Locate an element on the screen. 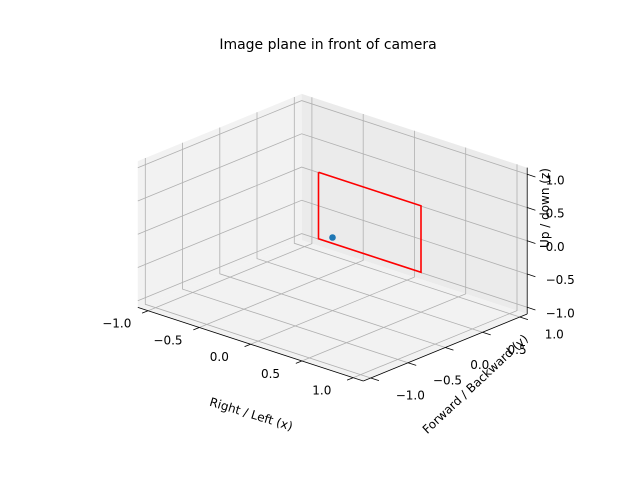  series-layer is located at coordinates (369, 222).